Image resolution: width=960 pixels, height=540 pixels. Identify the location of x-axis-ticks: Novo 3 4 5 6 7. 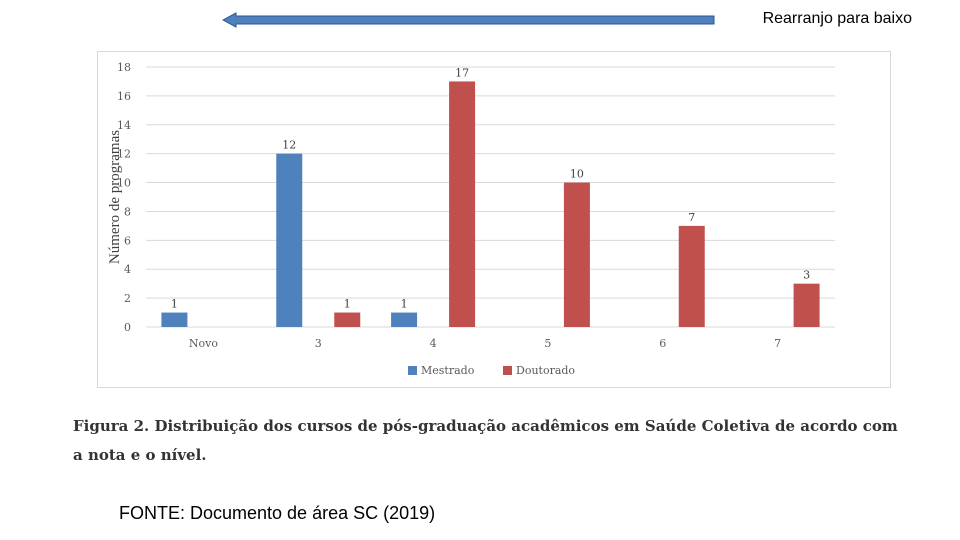
(485, 343).